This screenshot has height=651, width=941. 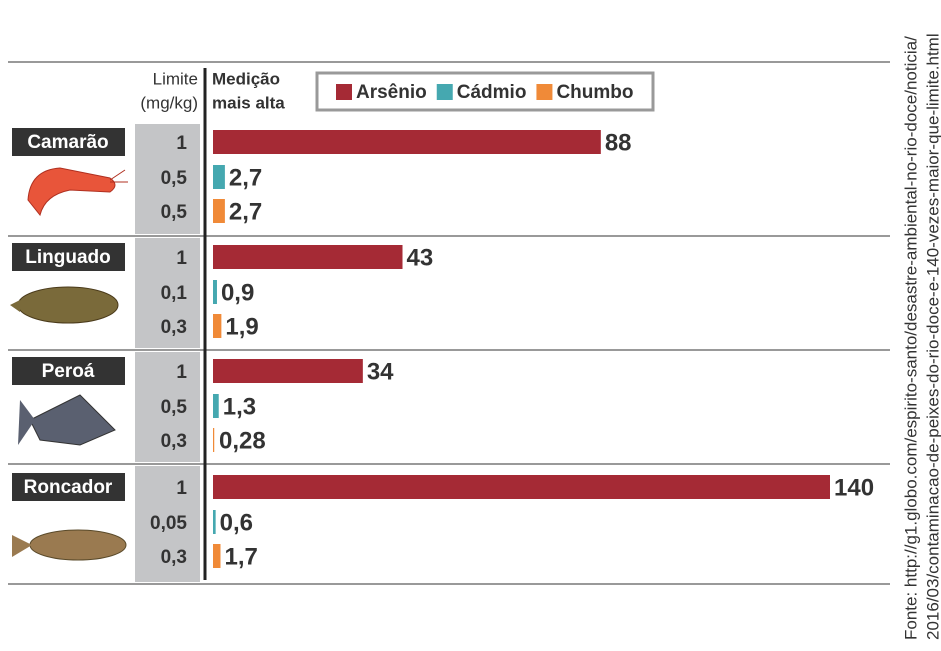 What do you see at coordinates (242, 440) in the screenshot?
I see `value-label: 0,28` at bounding box center [242, 440].